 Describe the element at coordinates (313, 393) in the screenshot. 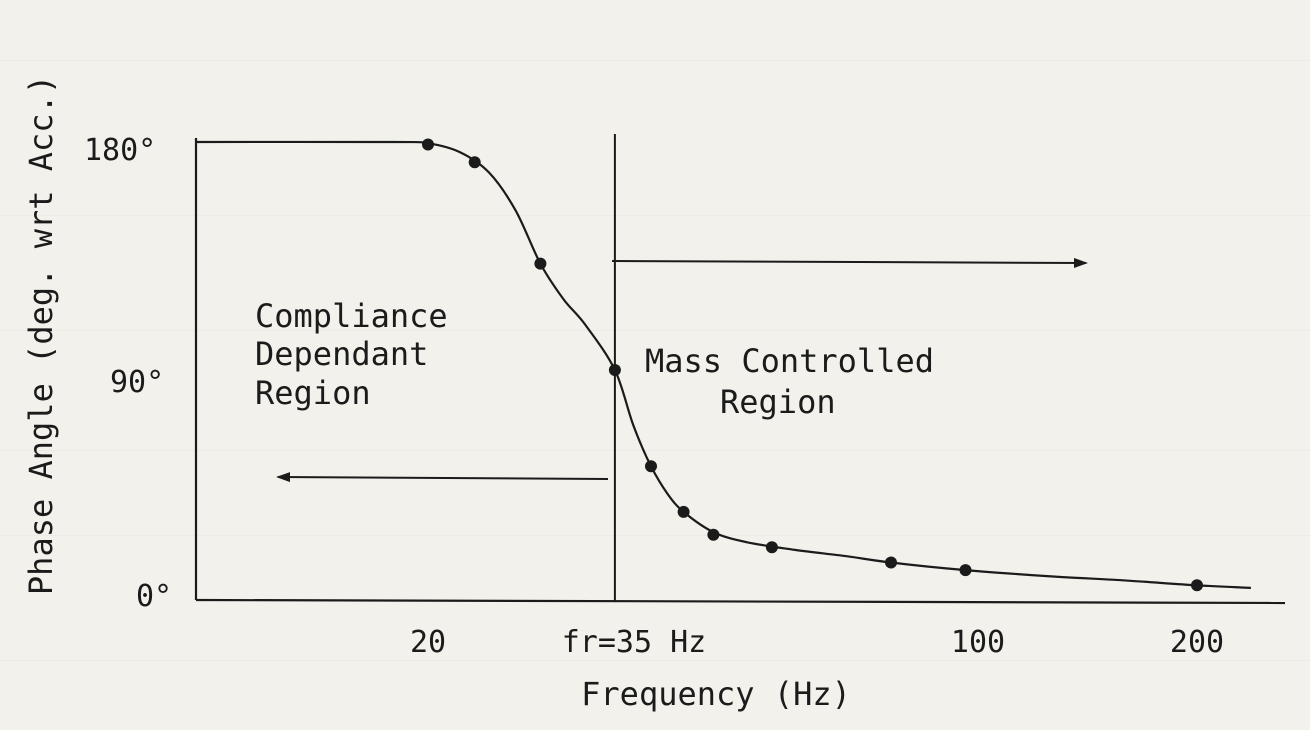

I see `compliance-region-line-3: Region` at that location.